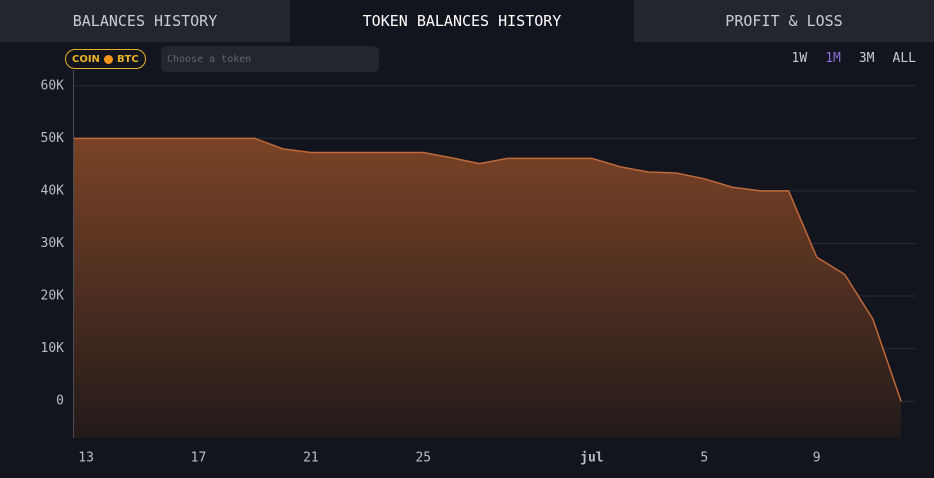  I want to click on y-tick-label: 10K, so click(53, 348).